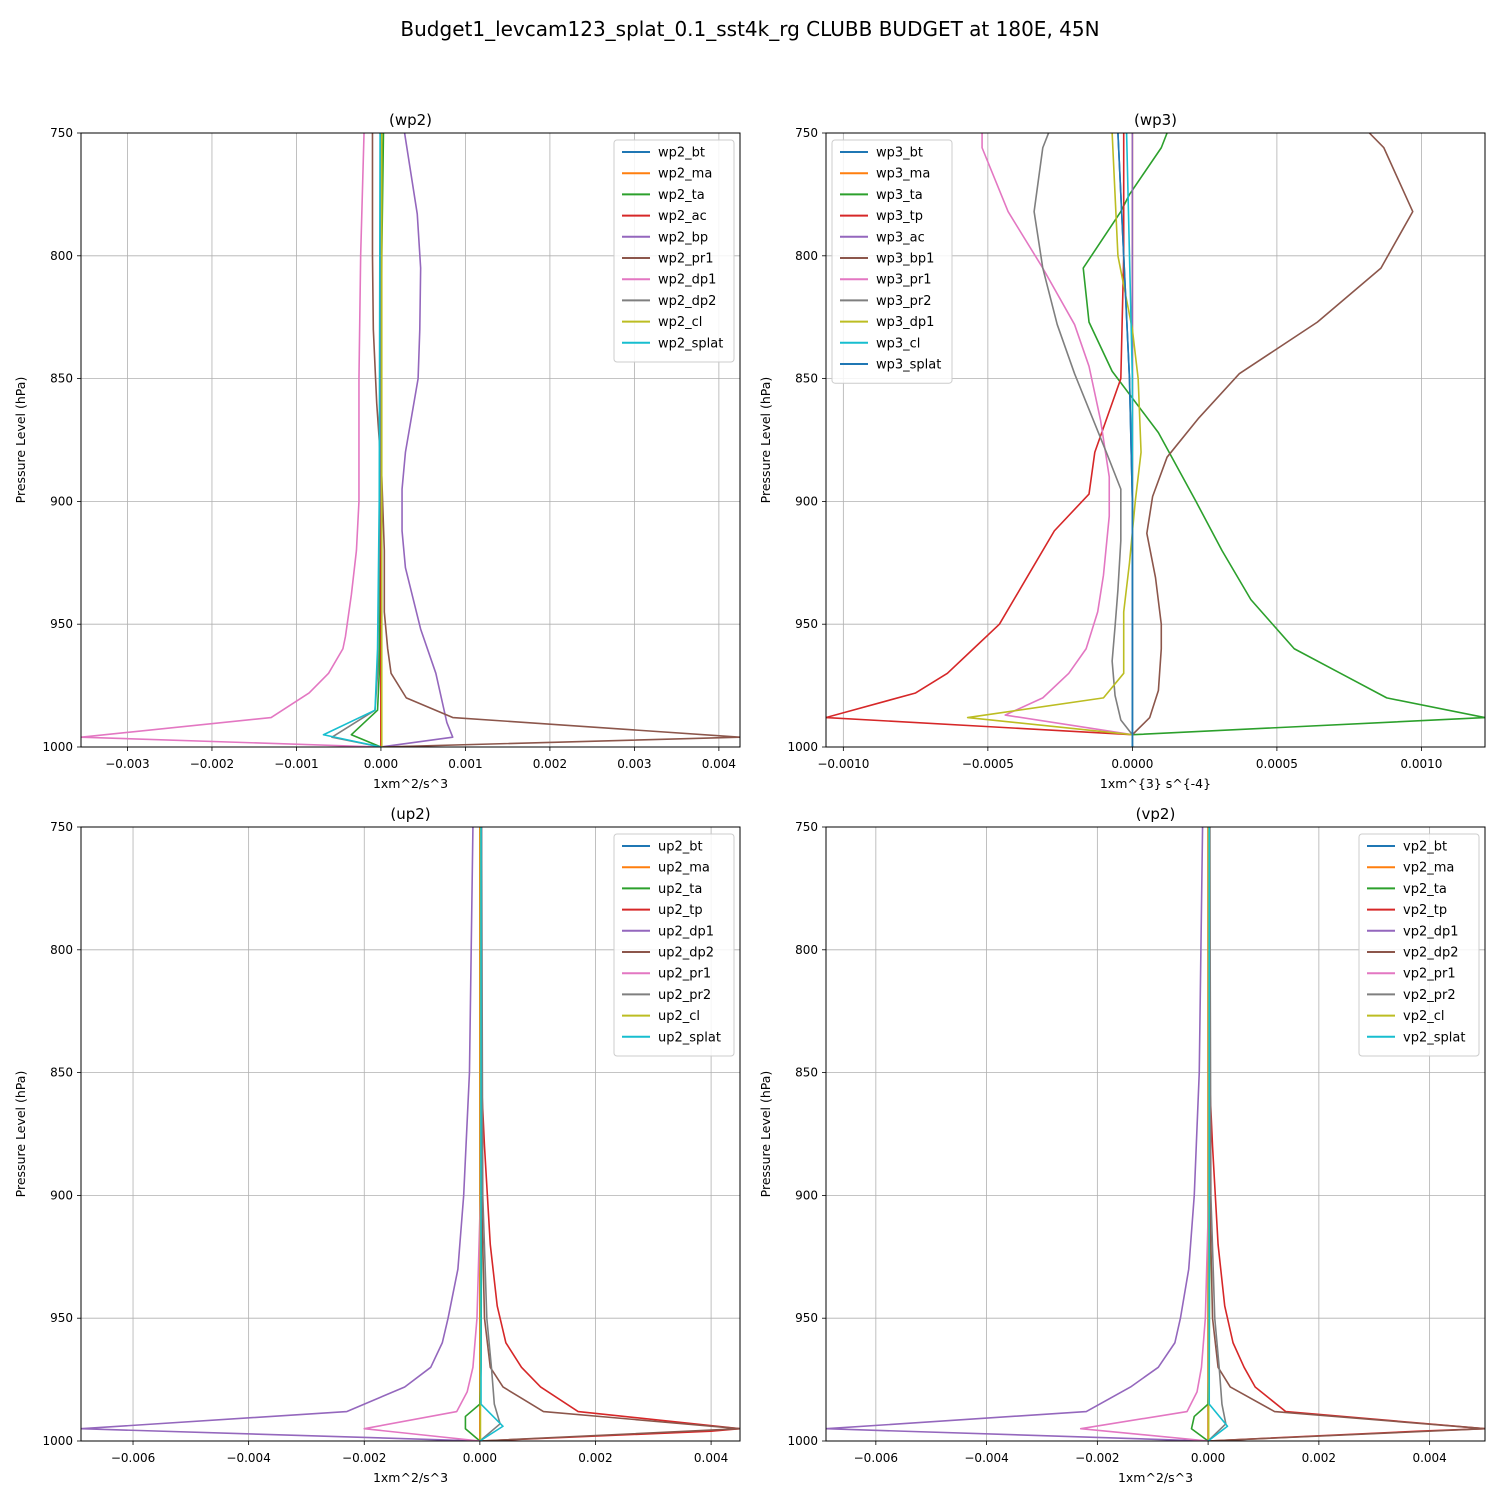 This screenshot has height=1500, width=1500. Describe the element at coordinates (905, 322) in the screenshot. I see `legend-label: wp3_dp1` at that location.